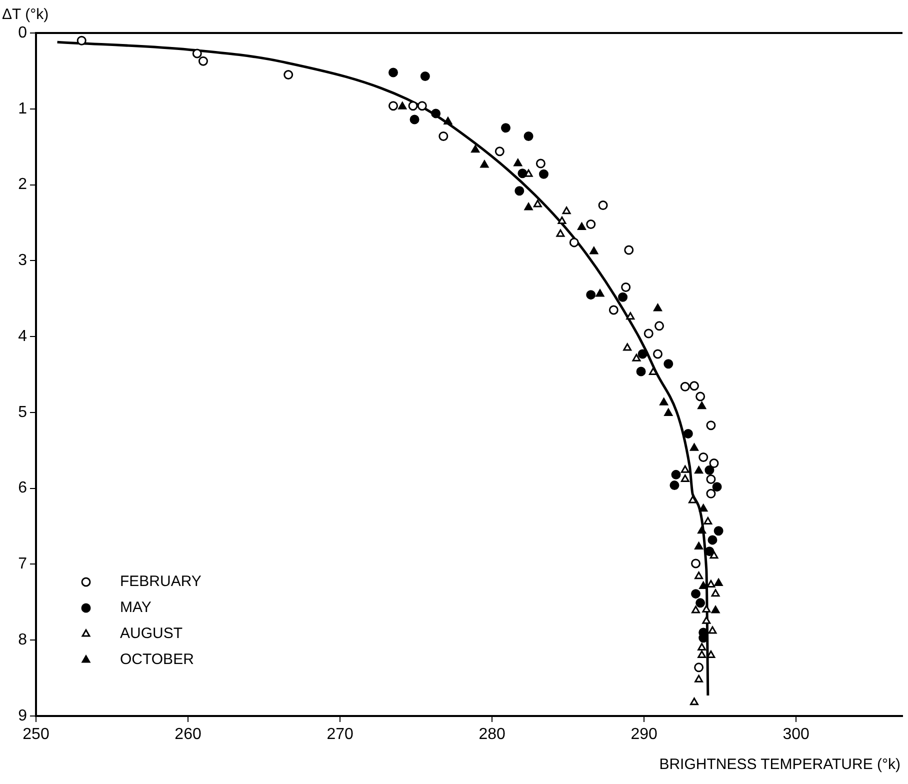  I want to click on legend-label: FEBRUARY, so click(161, 581).